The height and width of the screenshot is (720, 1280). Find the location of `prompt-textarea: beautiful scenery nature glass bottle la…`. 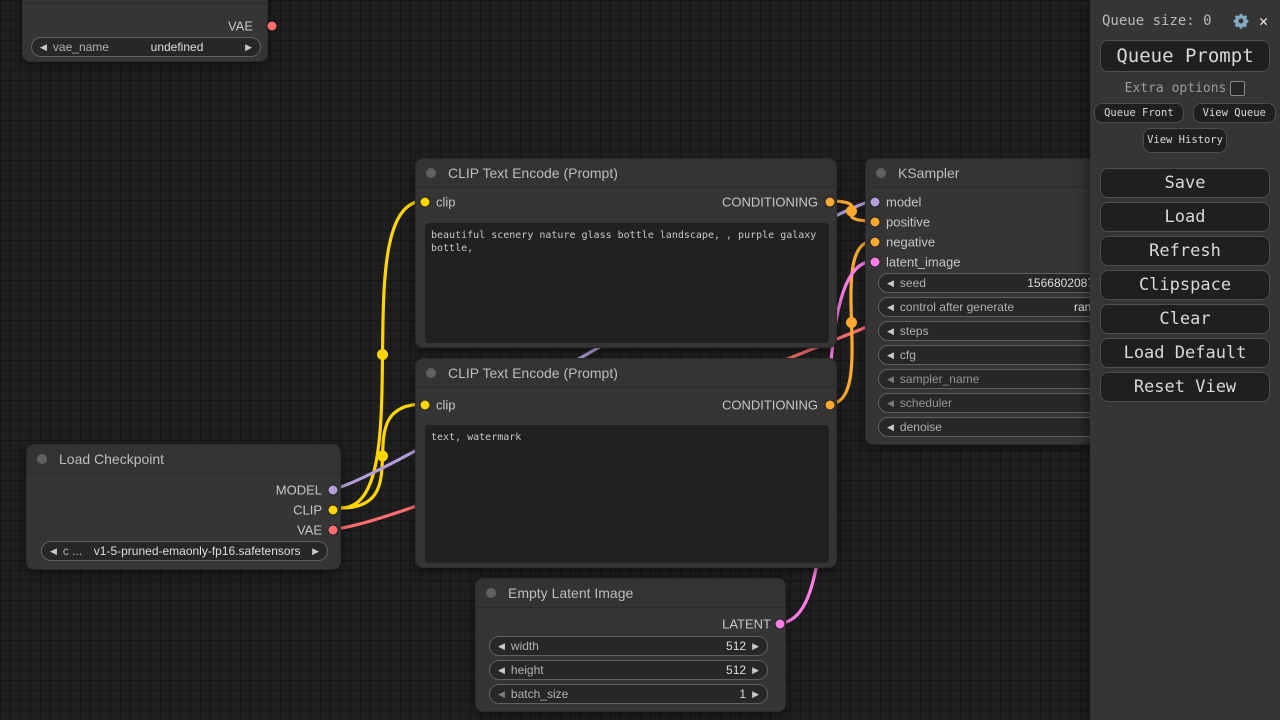

prompt-textarea: beautiful scenery nature glass bottle la… is located at coordinates (627, 283).